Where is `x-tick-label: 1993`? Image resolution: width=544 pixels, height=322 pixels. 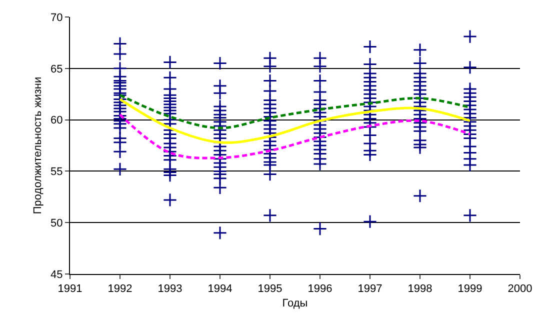 x-tick-label: 1993 is located at coordinates (170, 289).